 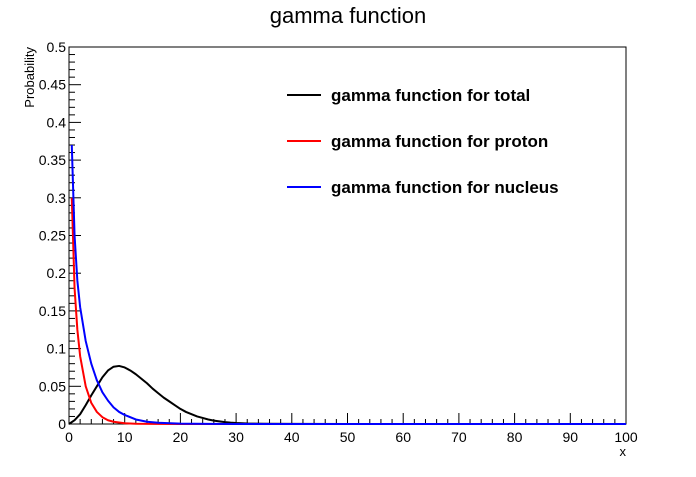 I want to click on legend-label: gamma function for total, so click(x=430, y=95).